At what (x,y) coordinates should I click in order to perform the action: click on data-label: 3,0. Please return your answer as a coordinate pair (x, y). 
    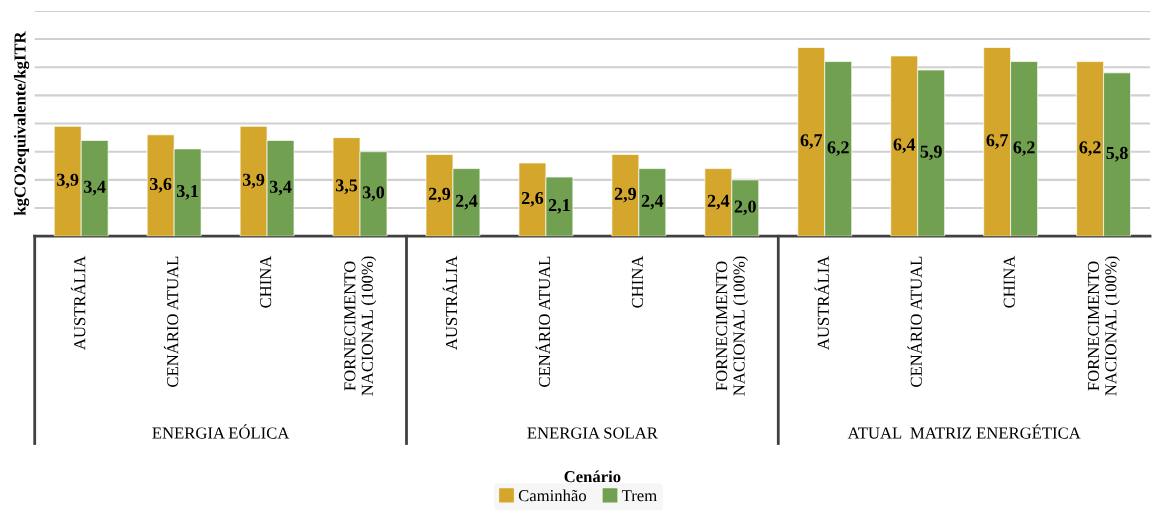
    Looking at the image, I should click on (373, 194).